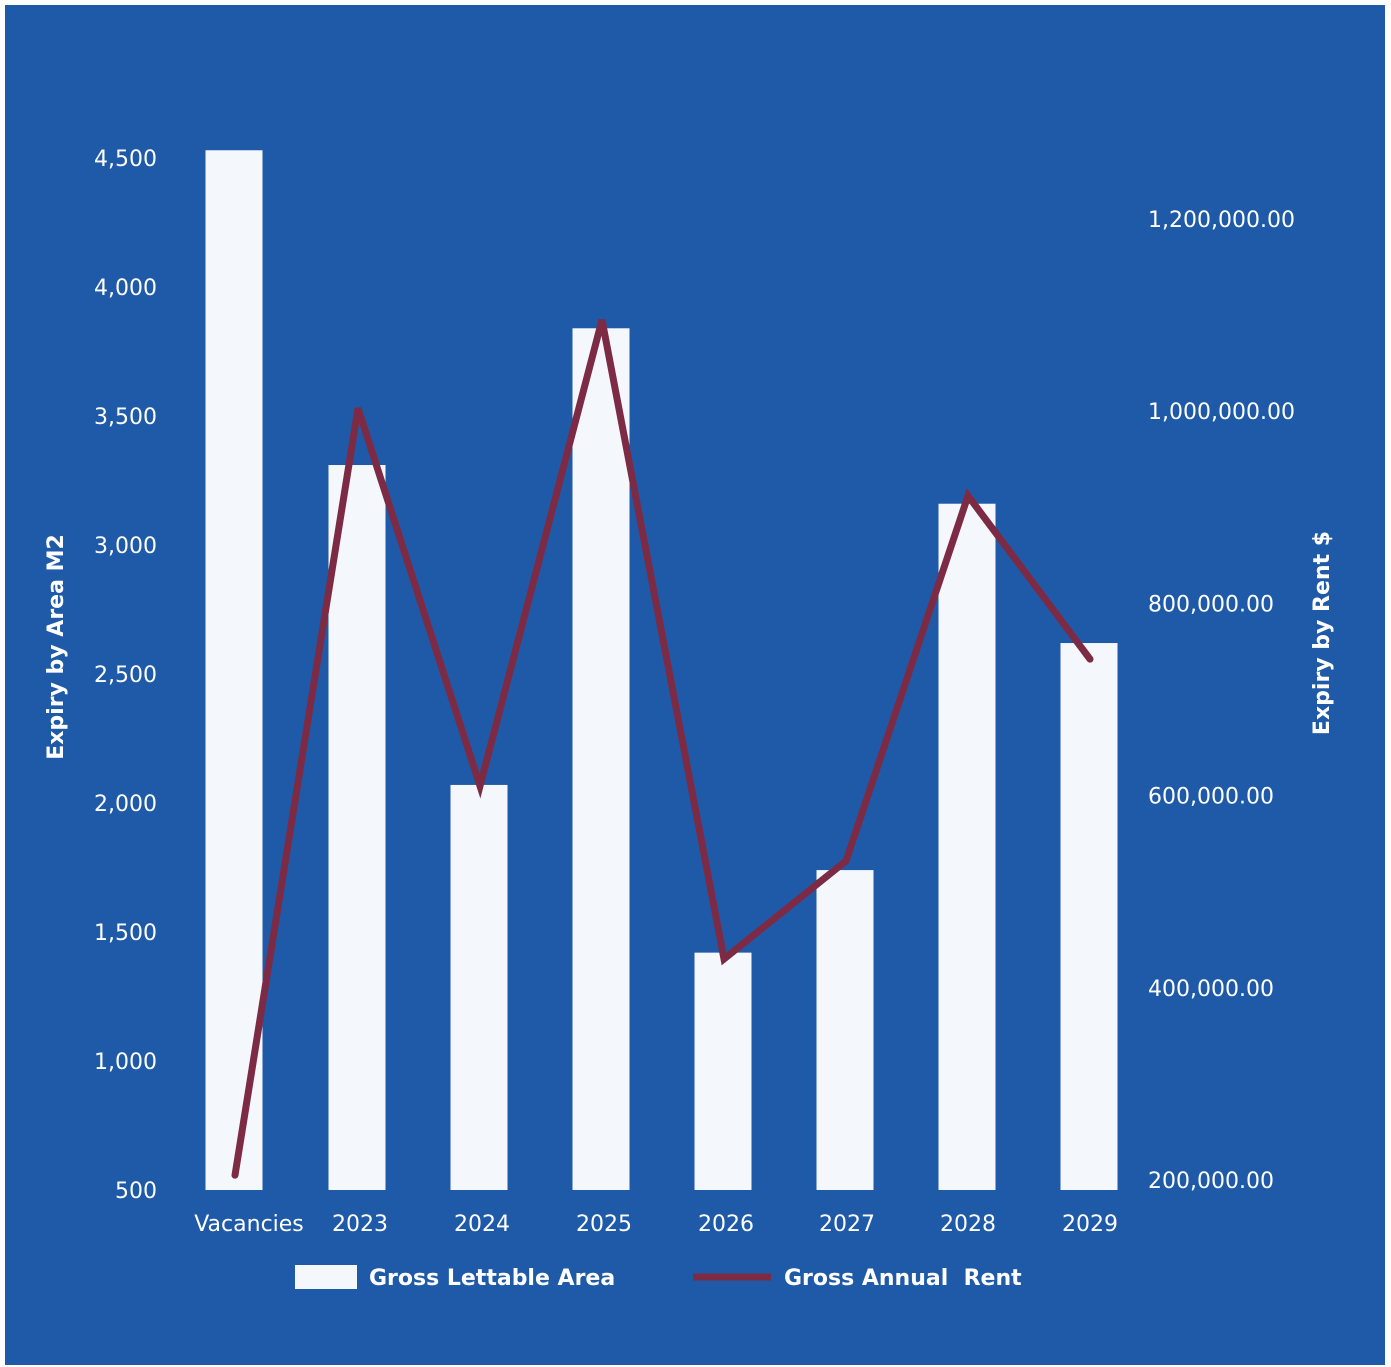 This screenshot has width=1391, height=1367. What do you see at coordinates (125, 933) in the screenshot?
I see `left-tick-label: 1,500` at bounding box center [125, 933].